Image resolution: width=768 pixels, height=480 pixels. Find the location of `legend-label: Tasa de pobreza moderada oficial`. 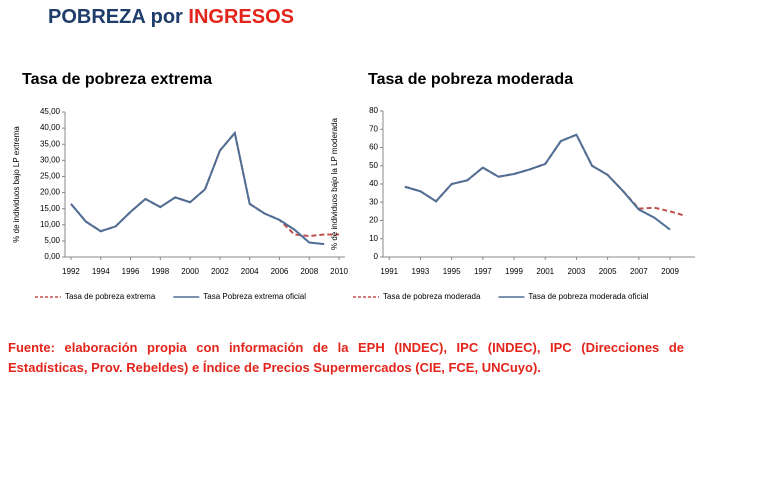

legend-label: Tasa de pobreza moderada oficial is located at coordinates (588, 296).